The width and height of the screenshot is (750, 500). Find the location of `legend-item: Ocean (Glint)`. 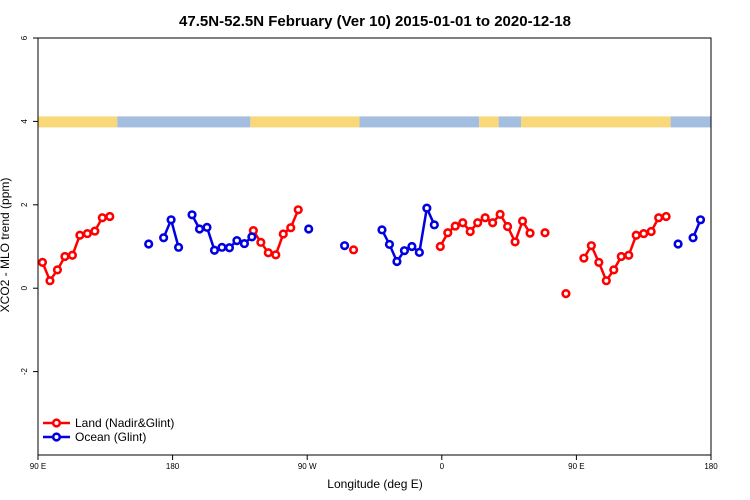

legend-item: Ocean (Glint) is located at coordinates (94, 437).